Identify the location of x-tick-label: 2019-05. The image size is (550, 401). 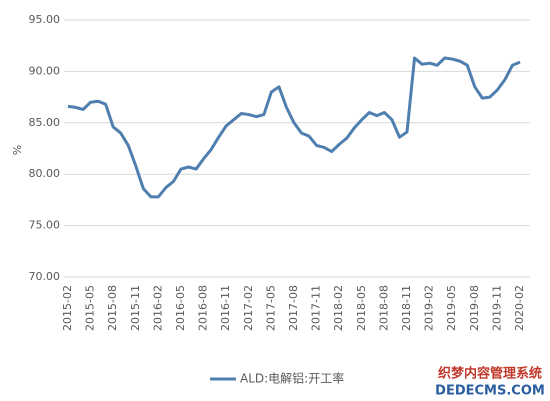
(451, 308).